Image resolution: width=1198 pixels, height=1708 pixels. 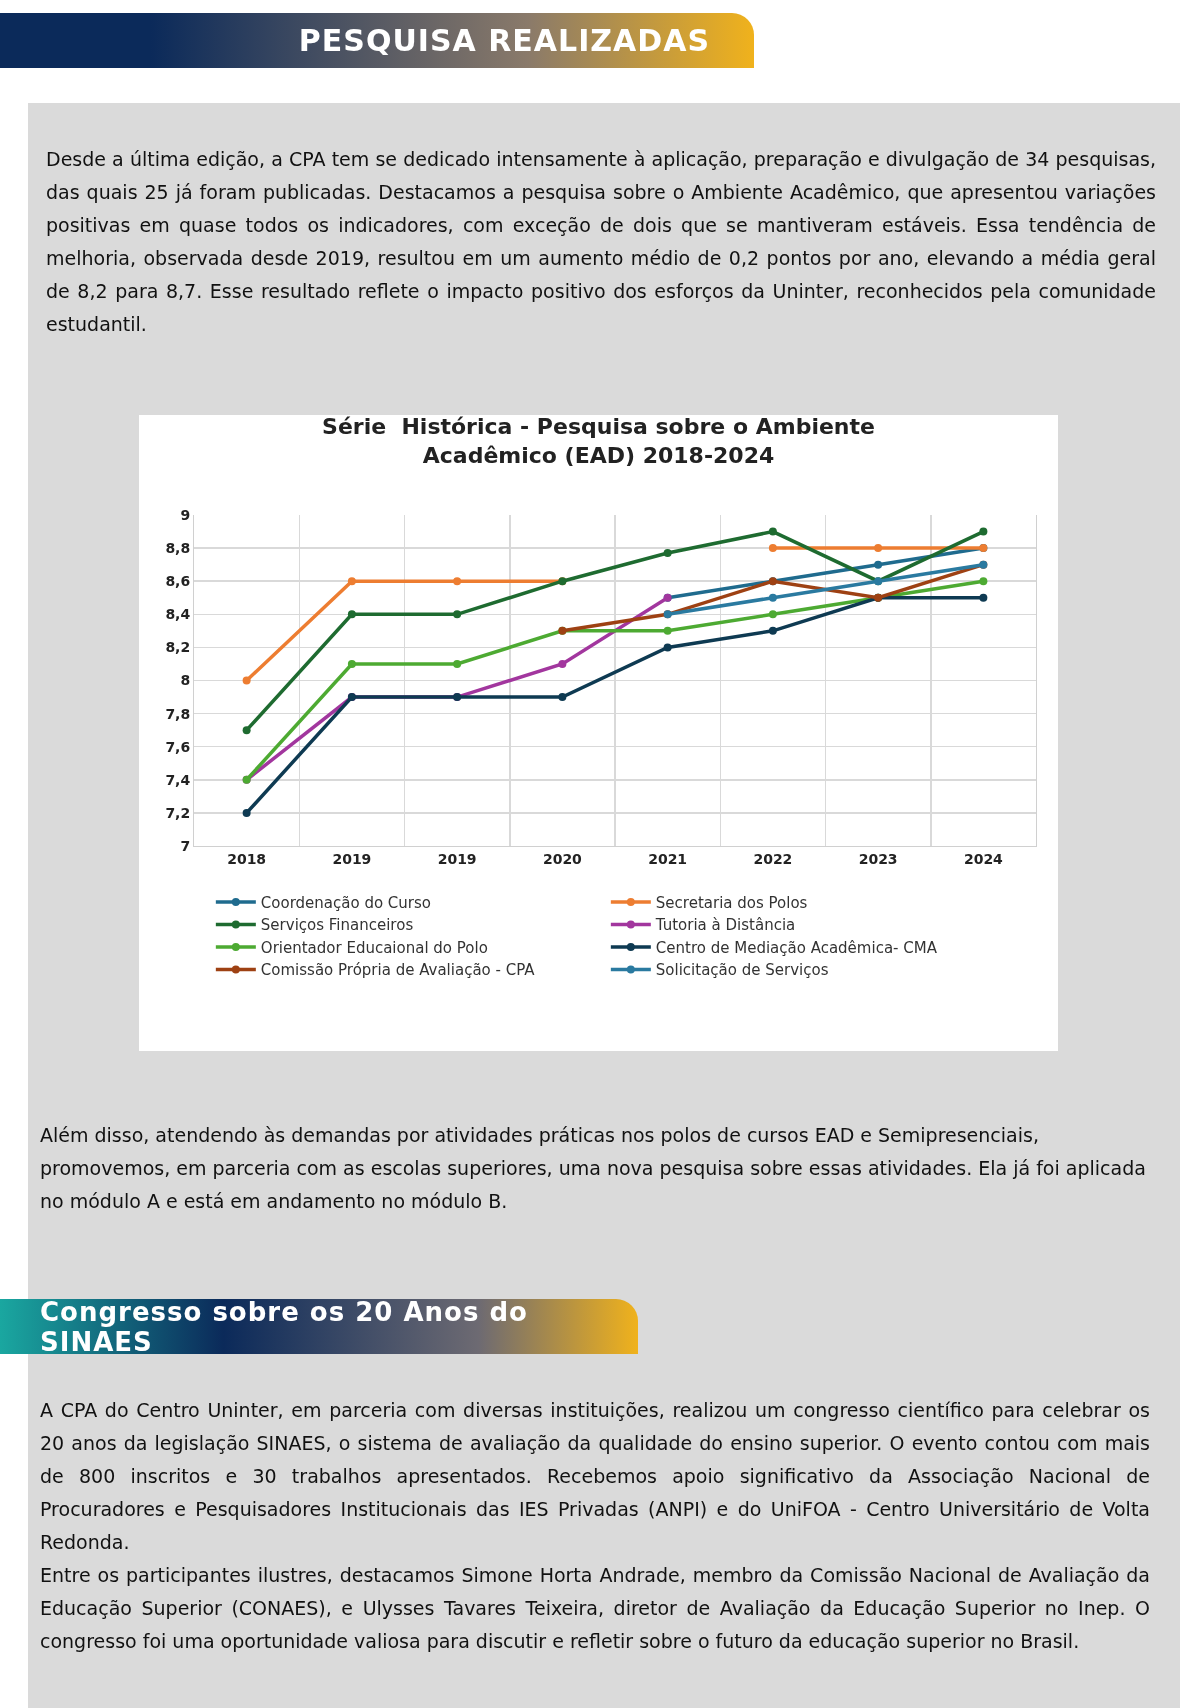 I want to click on x-tick-label: 2020, so click(x=562, y=858).